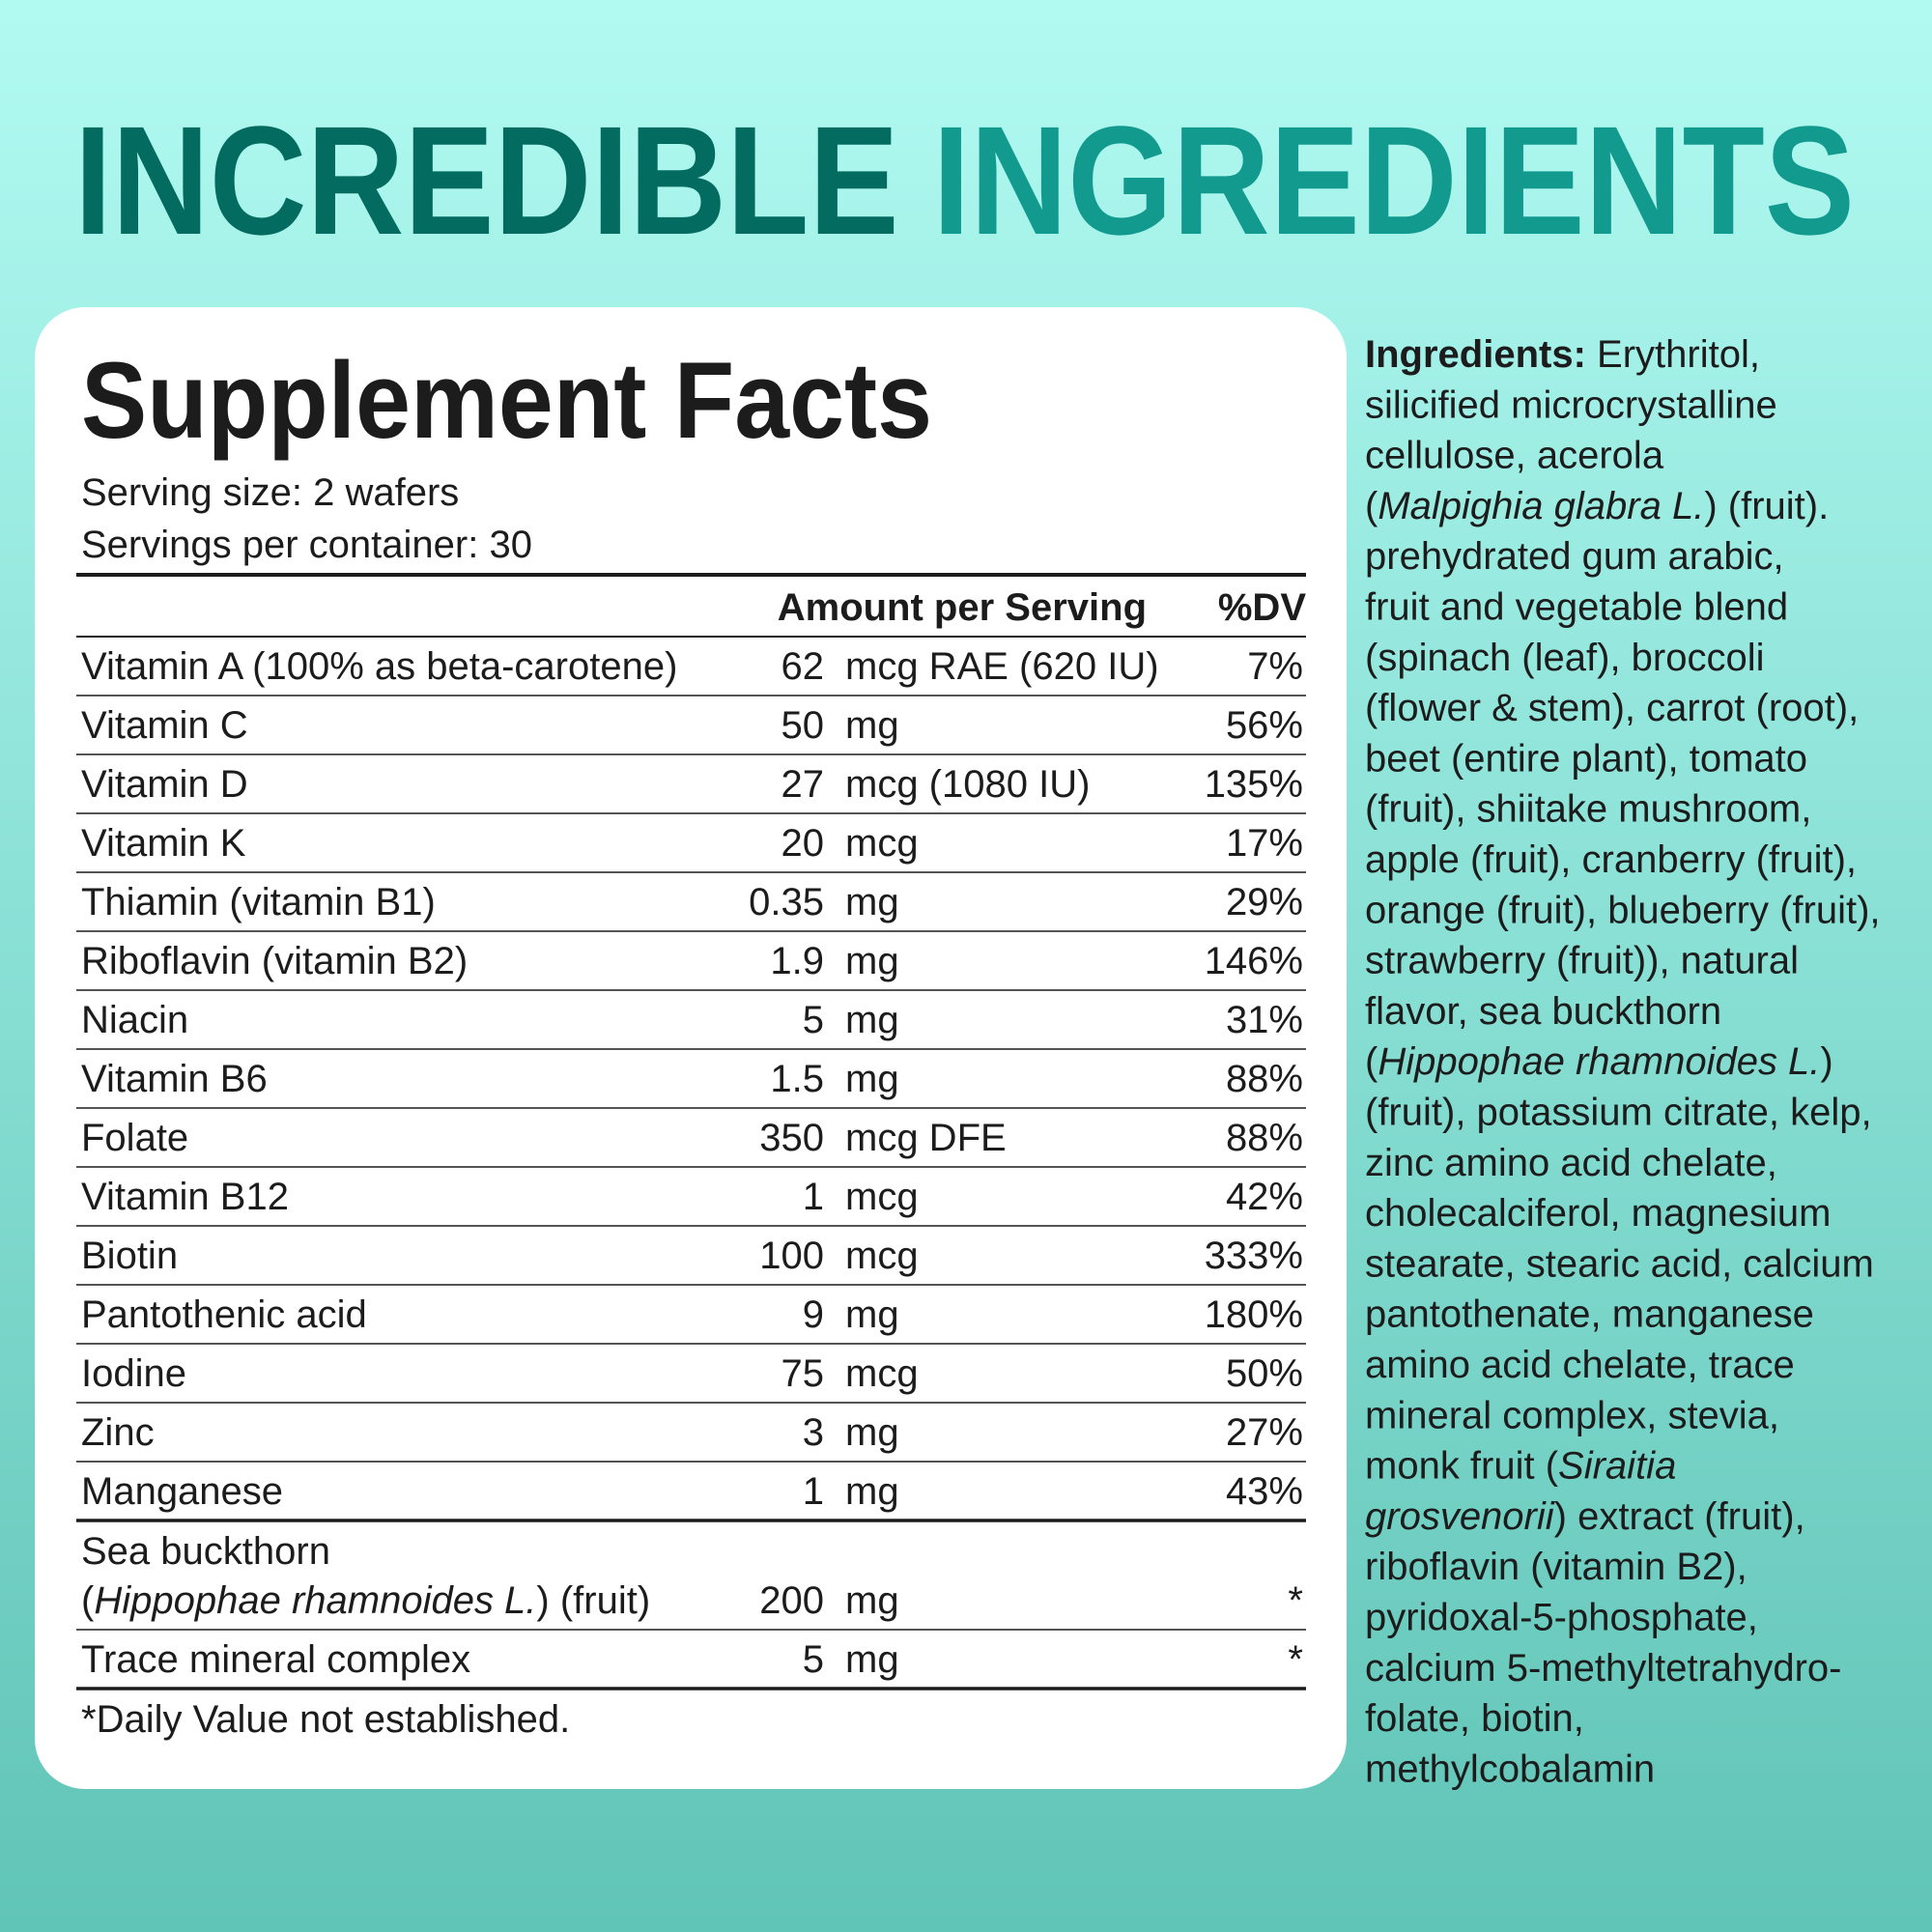  I want to click on label-run: Ingredients:, so click(1475, 354).